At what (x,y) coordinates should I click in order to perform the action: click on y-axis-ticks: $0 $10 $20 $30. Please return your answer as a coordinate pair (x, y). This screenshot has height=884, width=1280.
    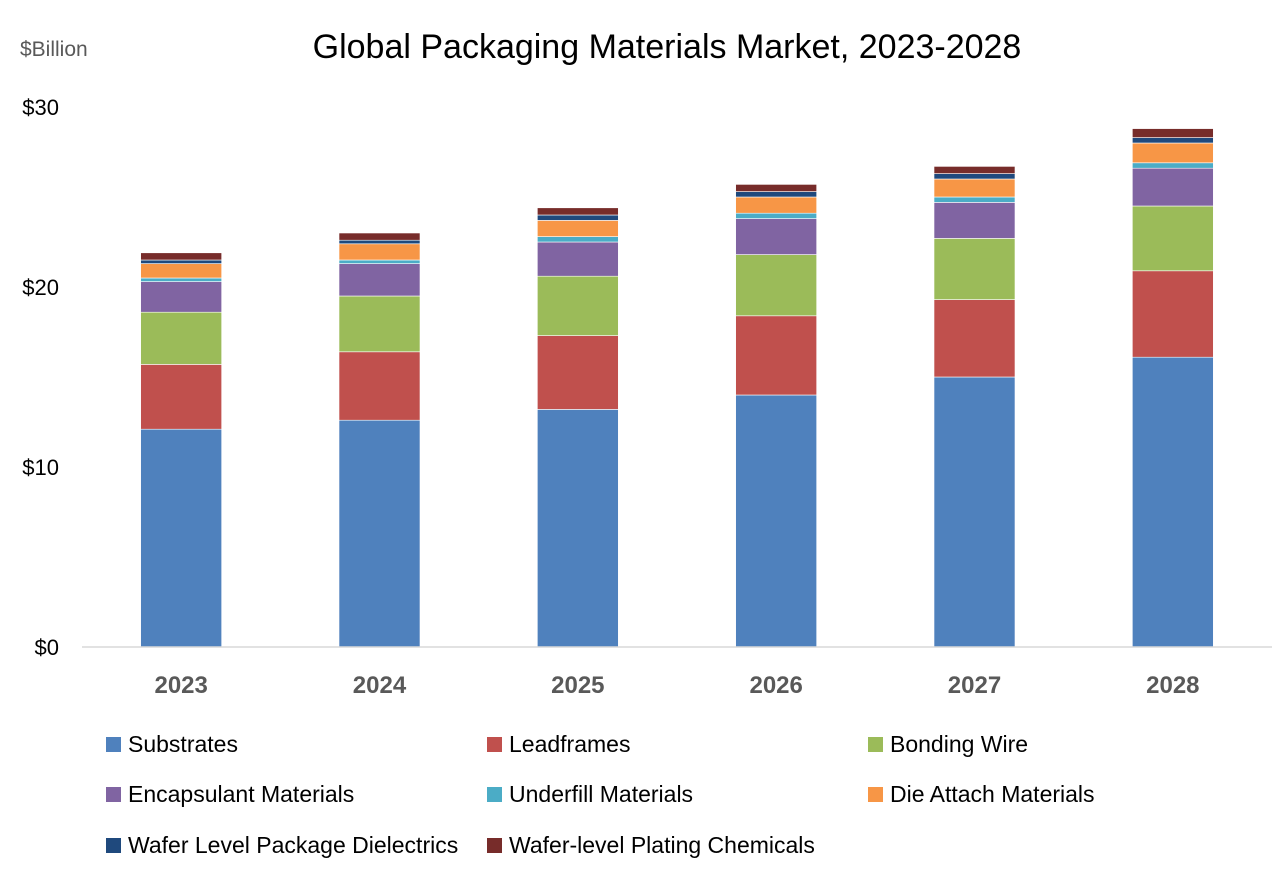
    Looking at the image, I should click on (40, 377).